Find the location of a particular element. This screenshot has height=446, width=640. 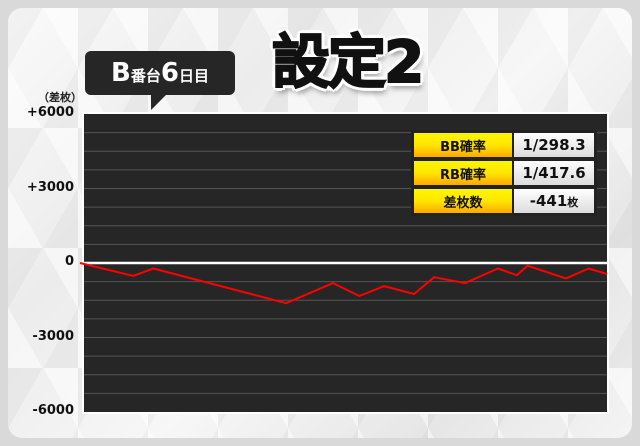

machine-label: B is located at coordinates (121, 73).